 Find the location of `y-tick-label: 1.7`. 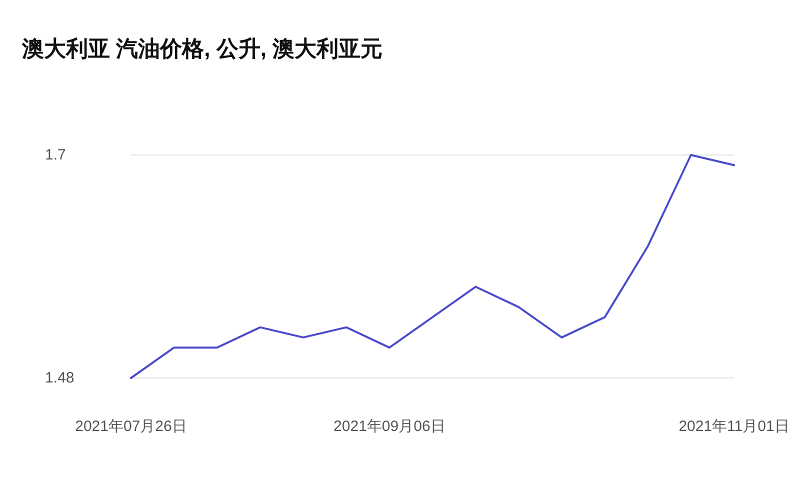

y-tick-label: 1.7 is located at coordinates (55, 155).